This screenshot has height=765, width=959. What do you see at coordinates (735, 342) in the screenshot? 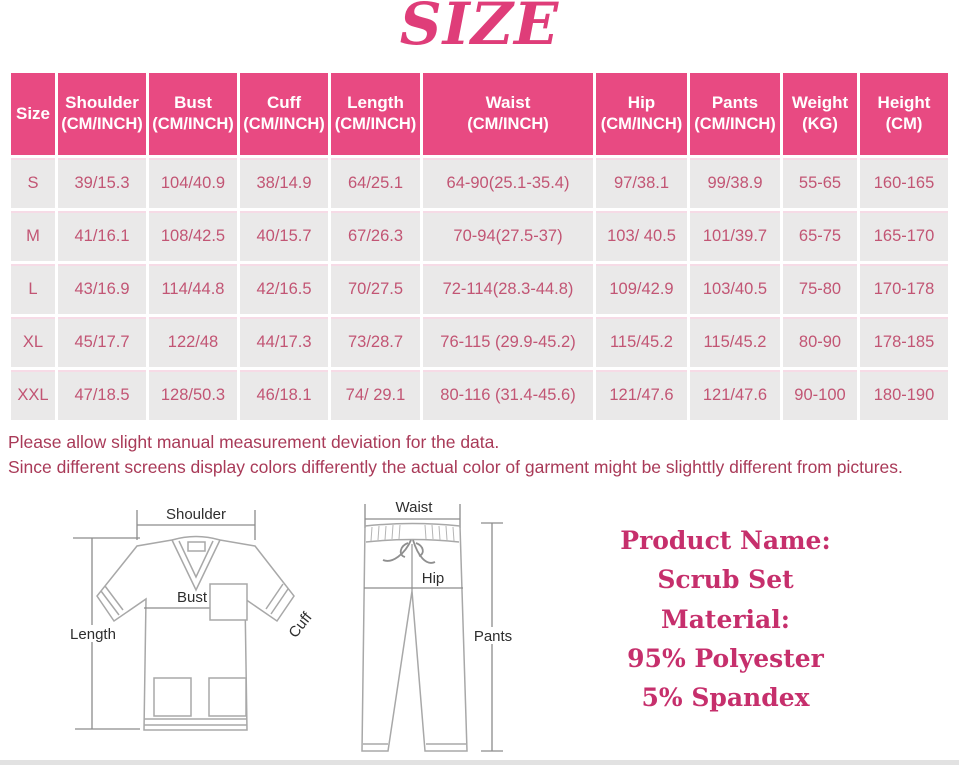
I see `table-cell: 115/45.2` at bounding box center [735, 342].